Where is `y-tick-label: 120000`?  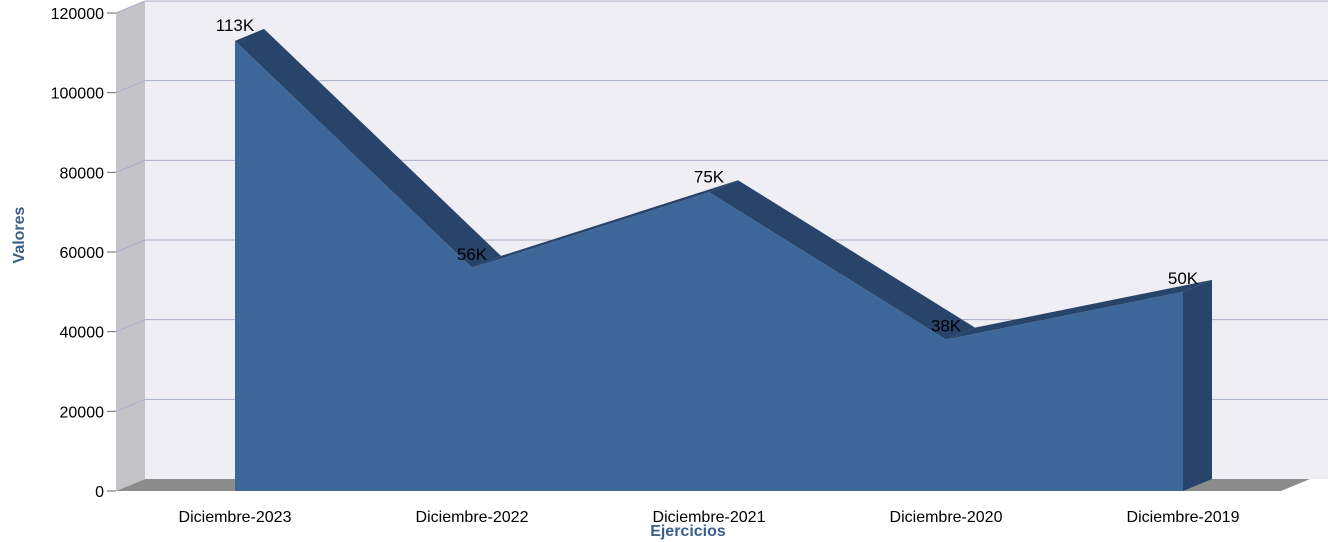
y-tick-label: 120000 is located at coordinates (77, 14).